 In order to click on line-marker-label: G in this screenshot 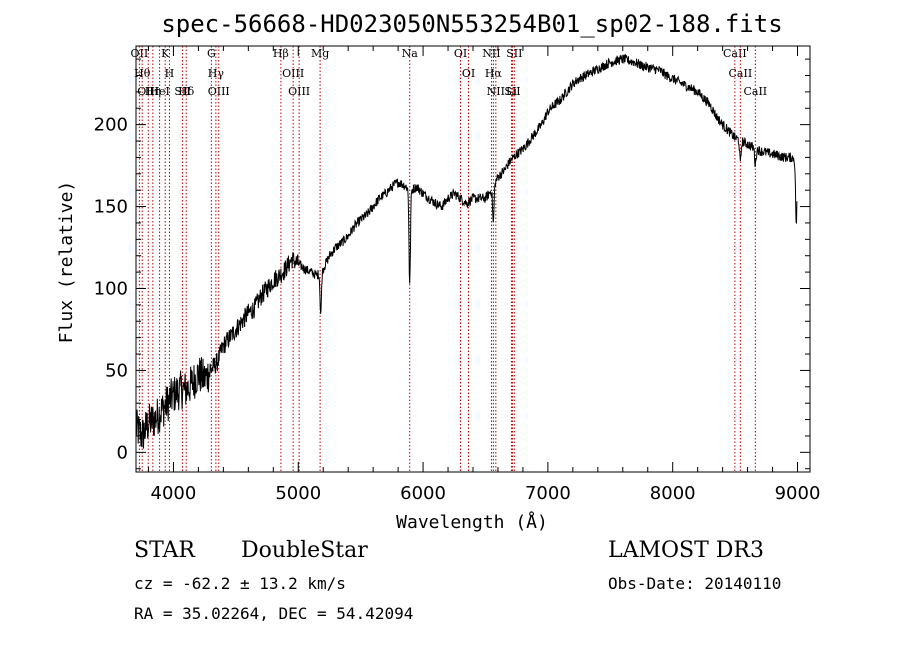, I will do `click(211, 53)`.